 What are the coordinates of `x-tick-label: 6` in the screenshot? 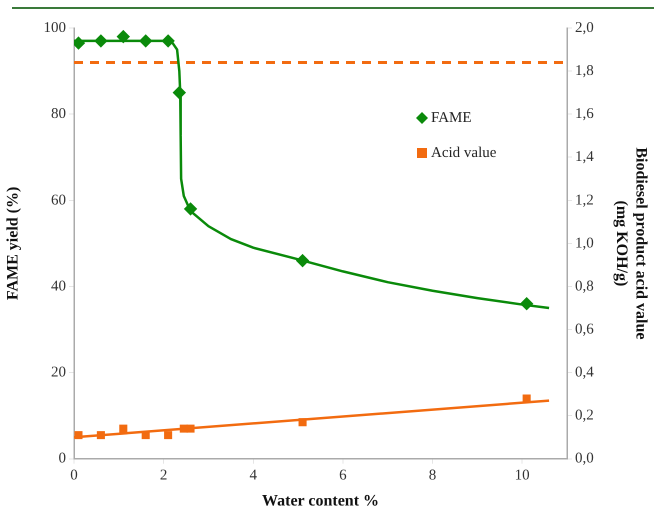 It's located at (343, 476).